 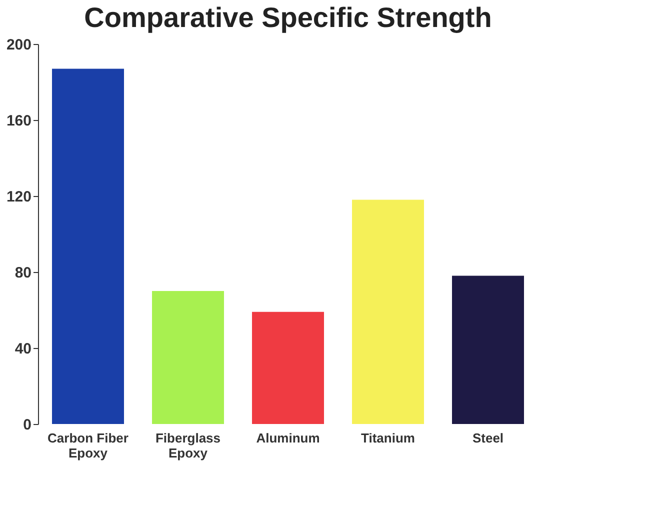 What do you see at coordinates (488, 438) in the screenshot?
I see `x-tick-label: Steel` at bounding box center [488, 438].